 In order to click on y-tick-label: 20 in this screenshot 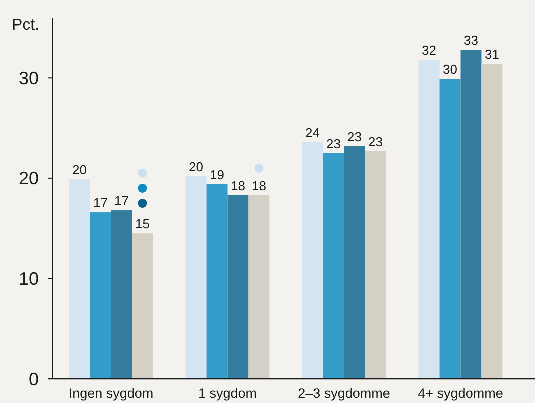, I will do `click(28, 178)`.